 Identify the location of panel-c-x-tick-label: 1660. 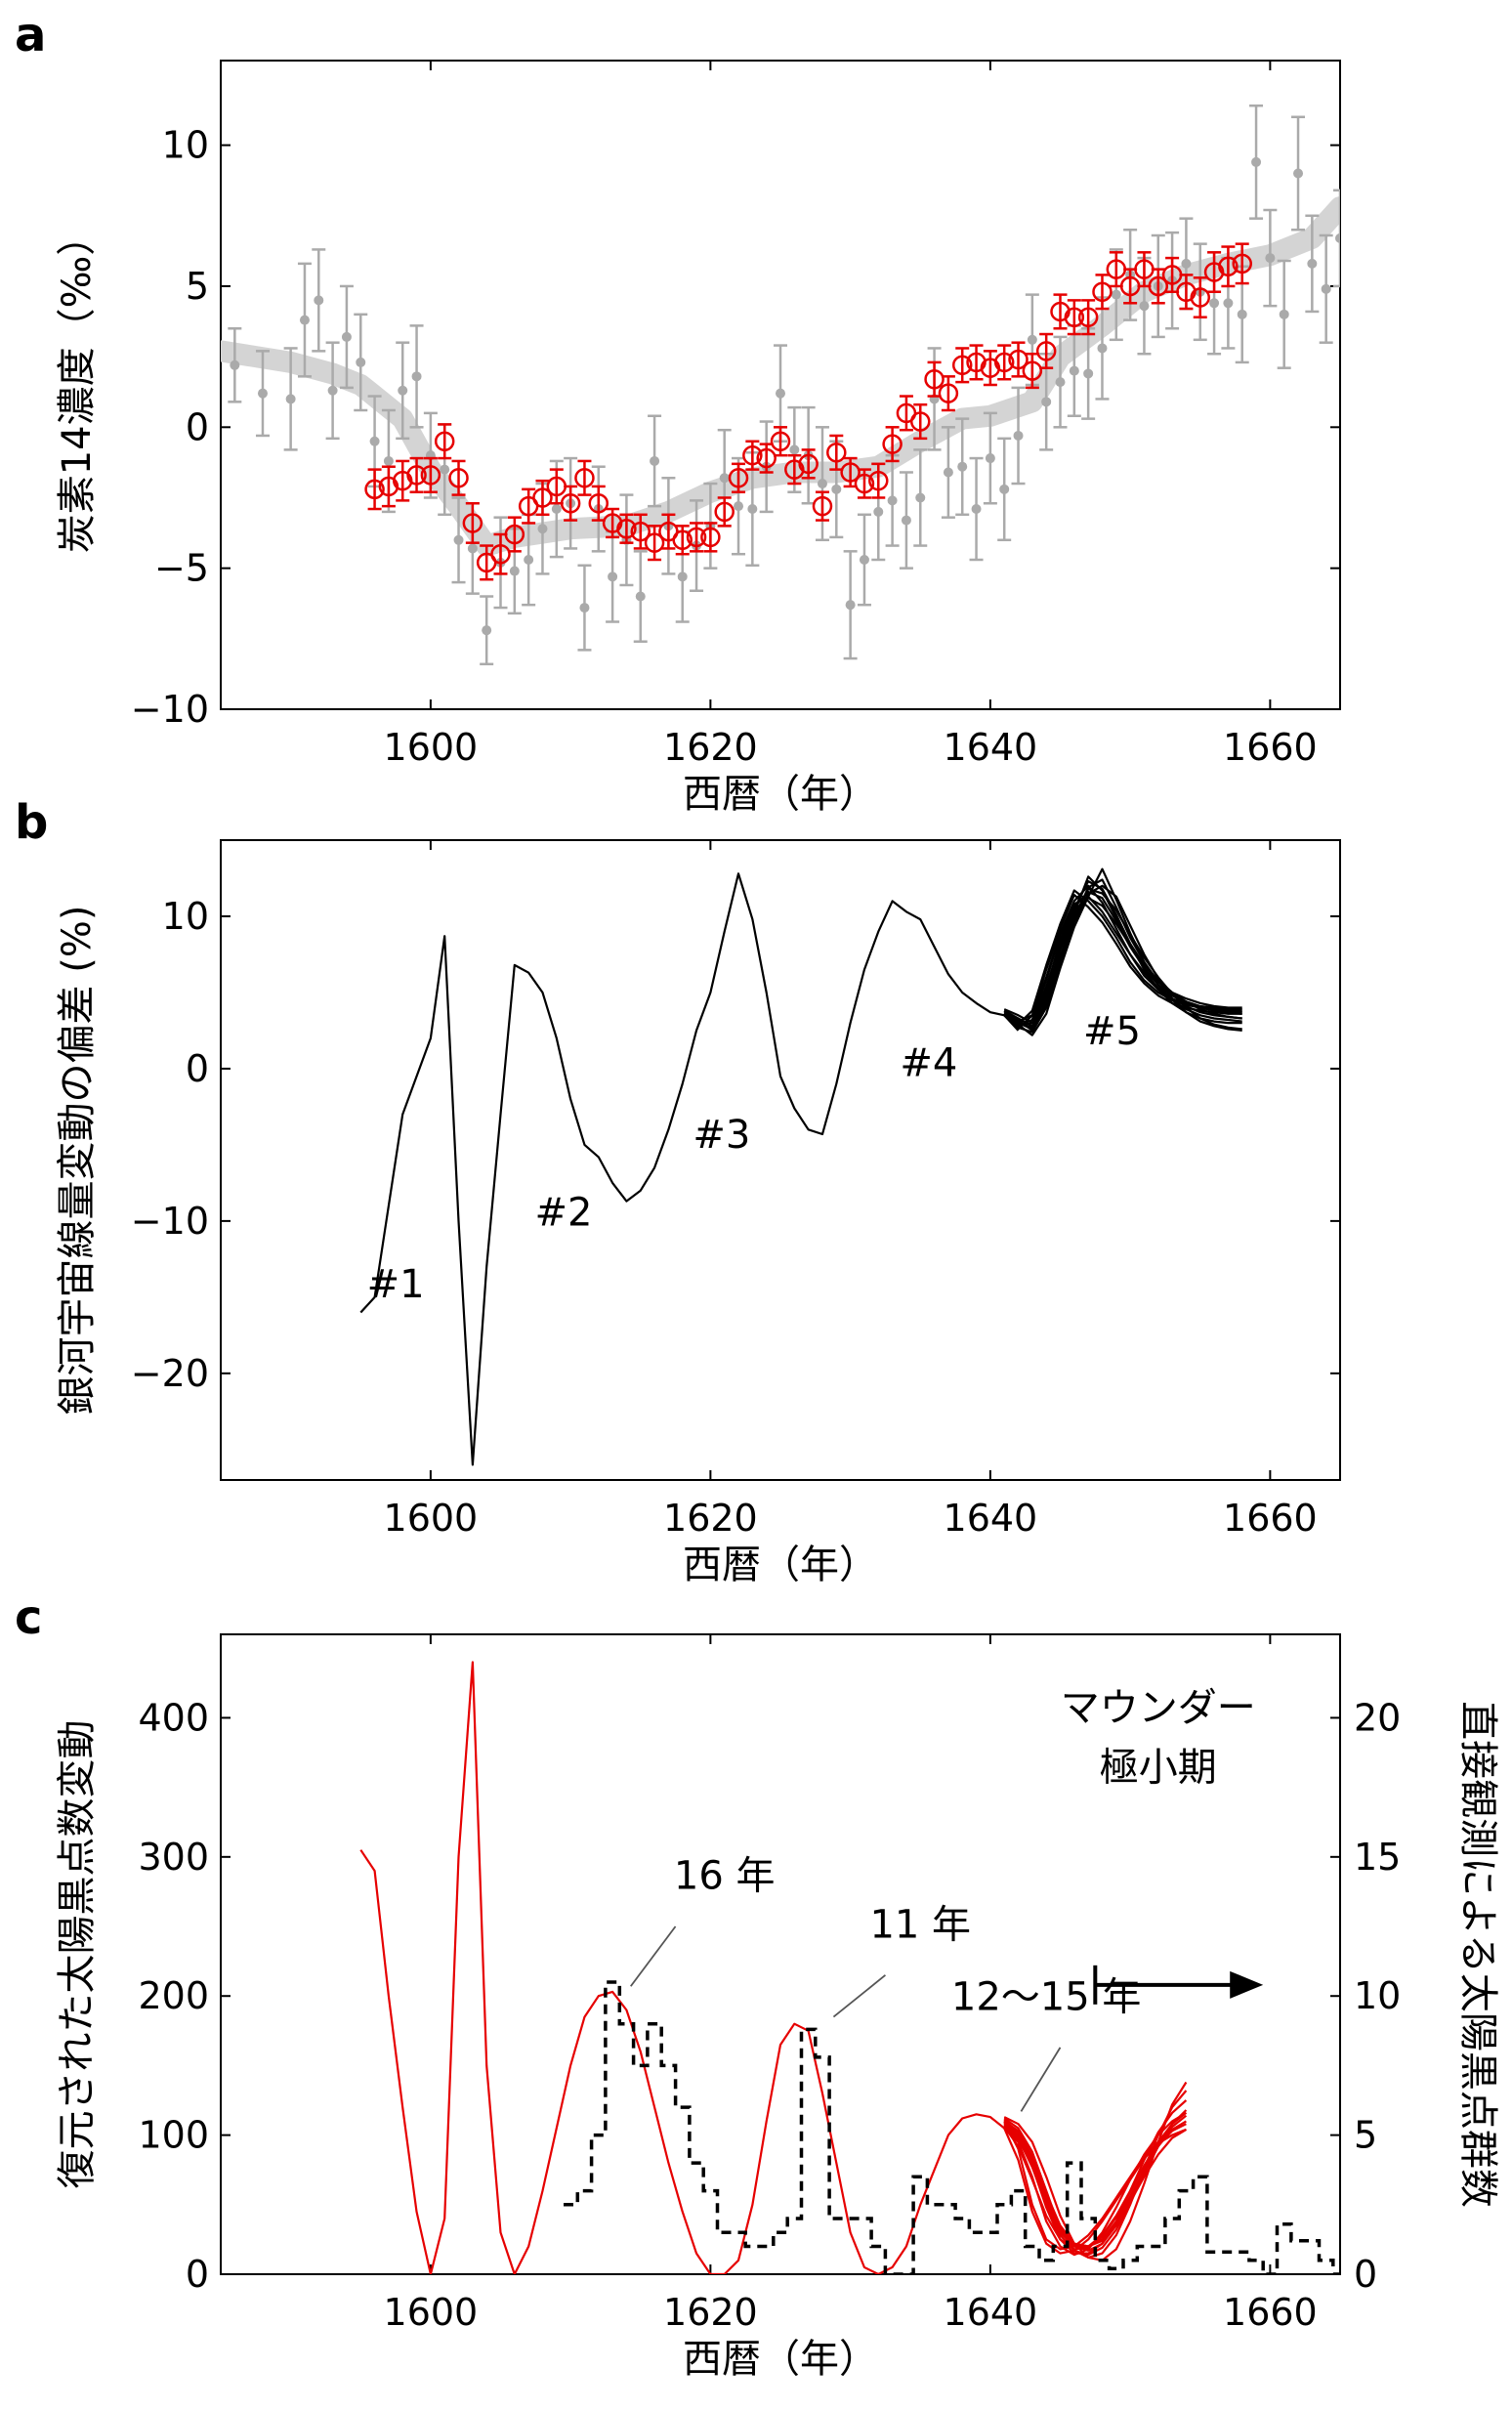
(1270, 2312).